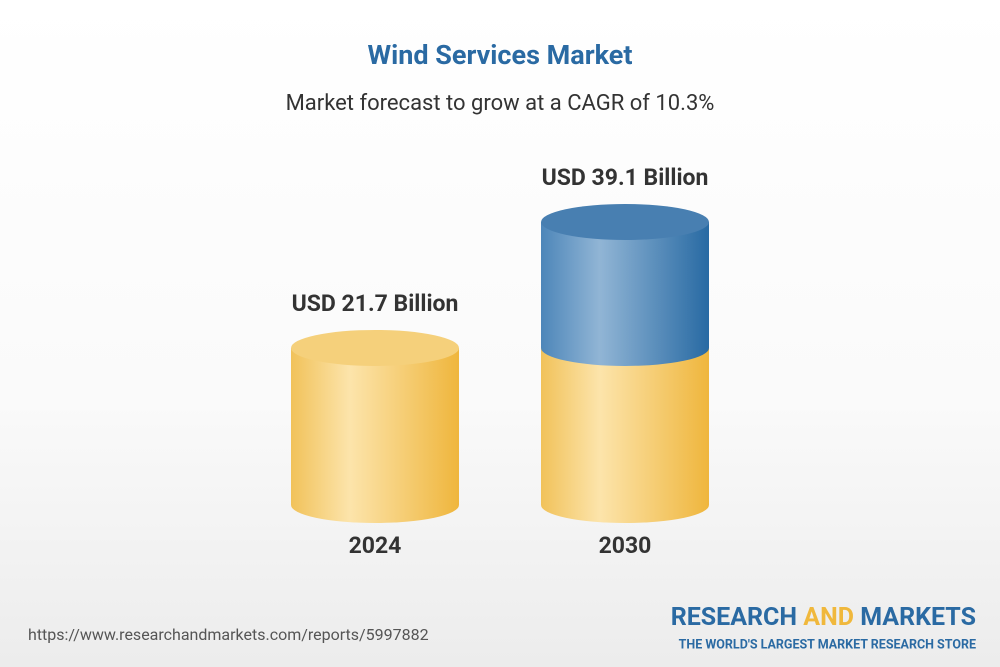  Describe the element at coordinates (375, 545) in the screenshot. I see `x-tick-label: 2024` at that location.